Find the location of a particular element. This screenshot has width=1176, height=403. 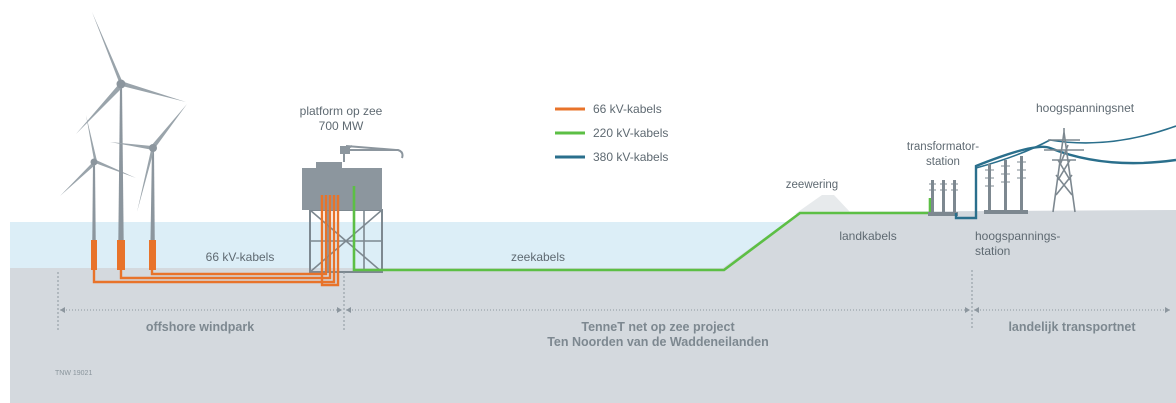

label-hoogspanningsnet: hoogspanningsnet is located at coordinates (1085, 108).